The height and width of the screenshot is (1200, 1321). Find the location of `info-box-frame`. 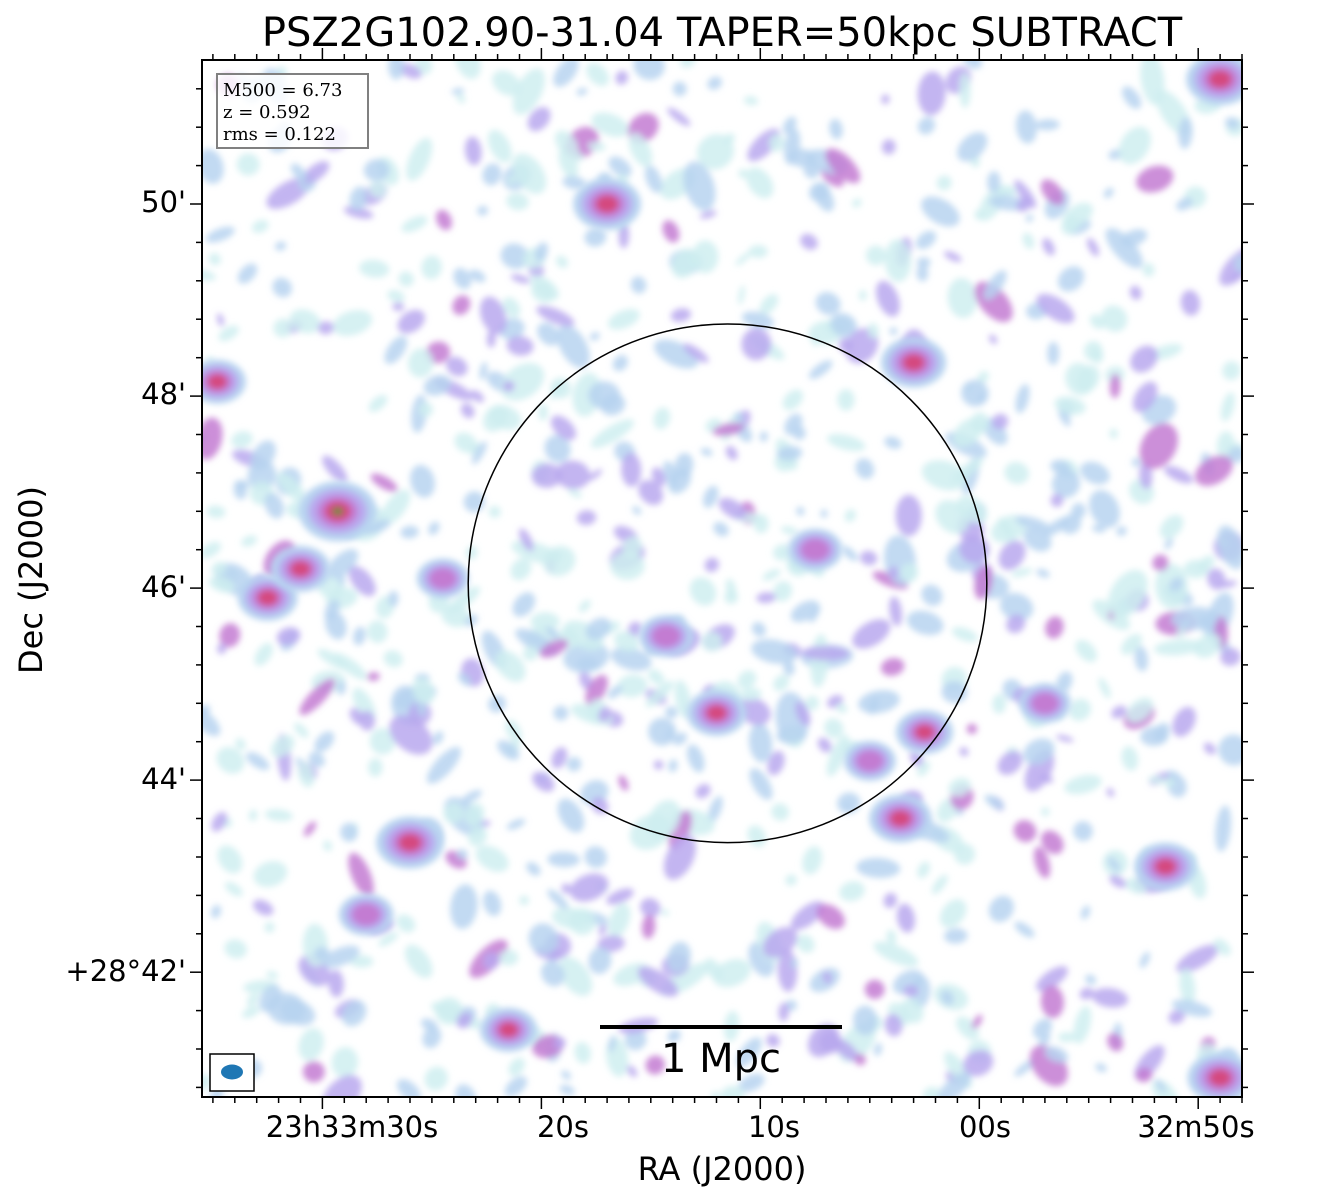

info-box-frame is located at coordinates (292, 111).